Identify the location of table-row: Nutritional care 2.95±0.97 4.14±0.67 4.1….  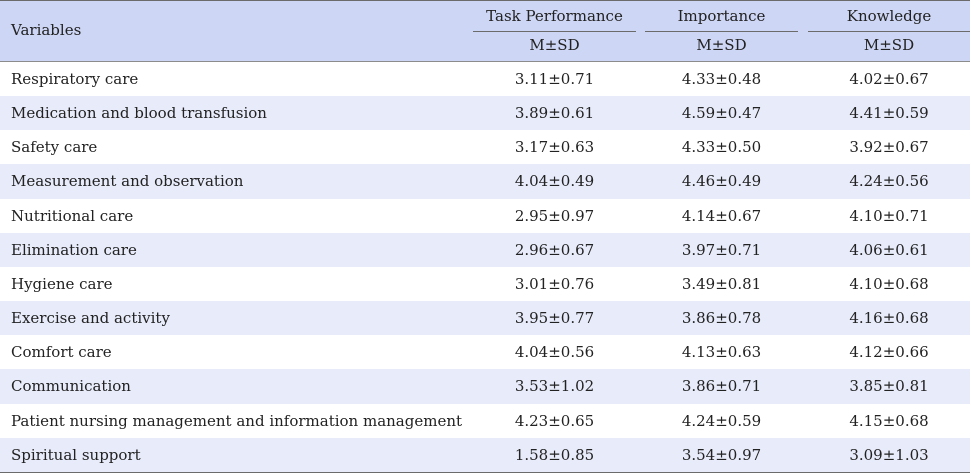
(485, 216).